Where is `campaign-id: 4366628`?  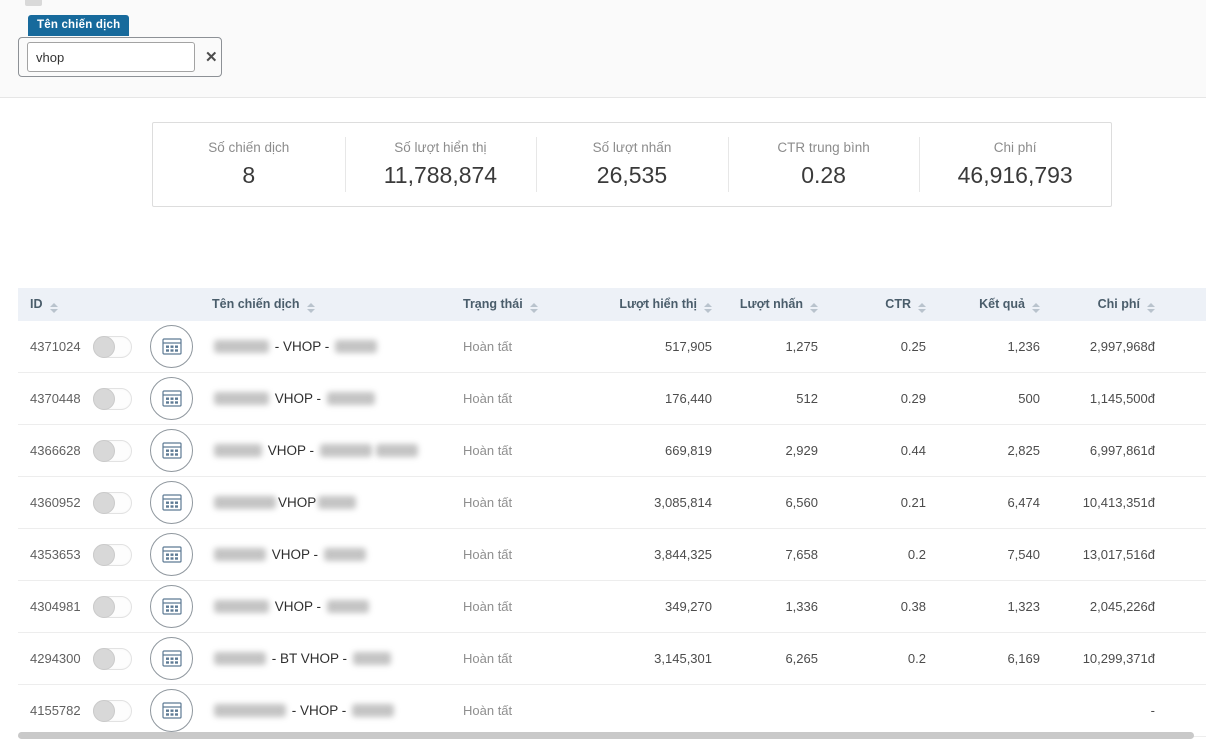 campaign-id: 4366628 is located at coordinates (55, 450).